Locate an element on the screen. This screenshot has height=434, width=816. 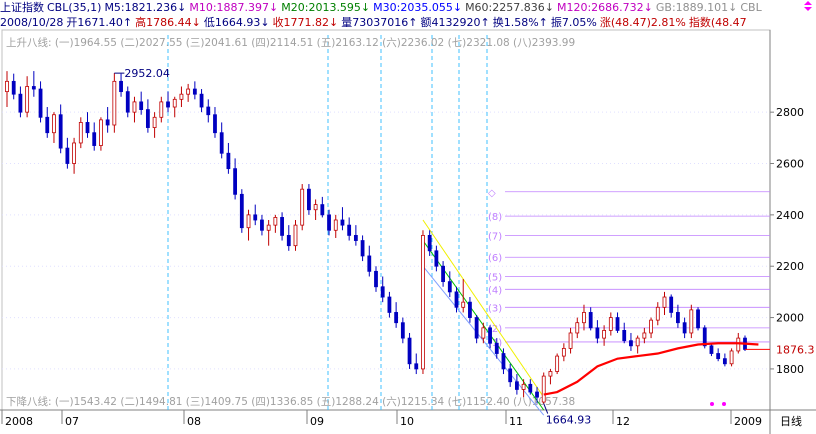
quote-item-7: 换1.58%↑ is located at coordinates (520, 22).